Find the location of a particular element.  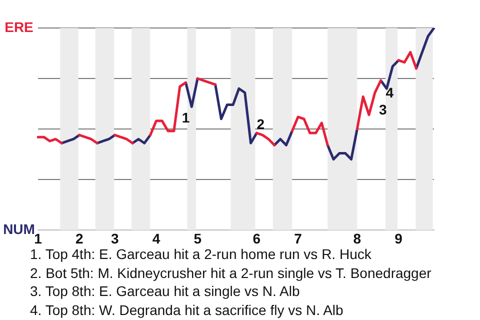

annotation: 4 is located at coordinates (390, 92).